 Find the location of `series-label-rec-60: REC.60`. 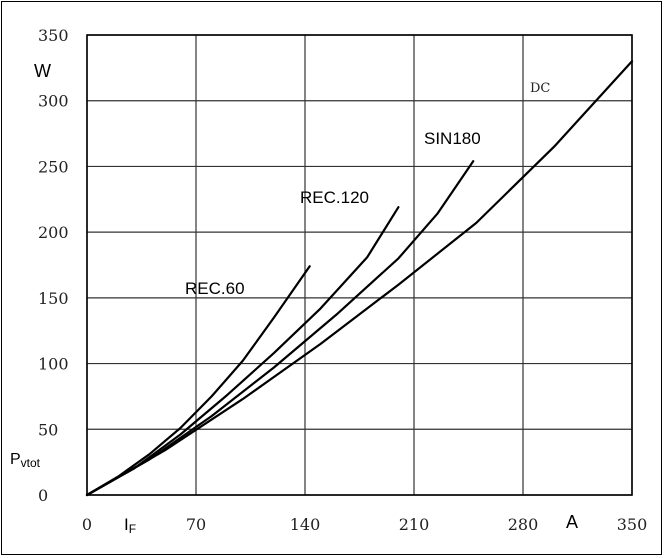

series-label-rec-60: REC.60 is located at coordinates (215, 288).